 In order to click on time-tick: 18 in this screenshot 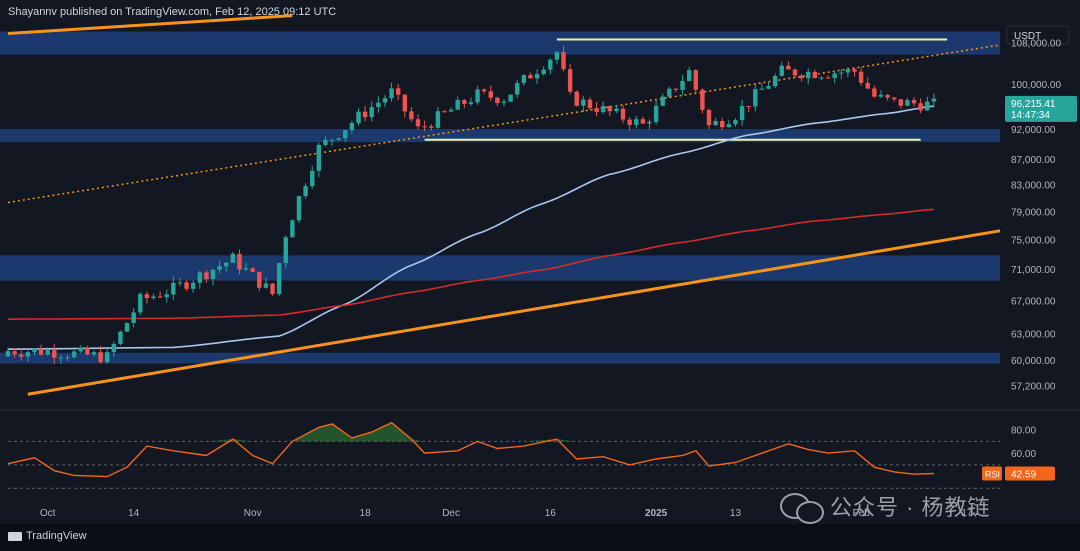, I will do `click(366, 513)`.